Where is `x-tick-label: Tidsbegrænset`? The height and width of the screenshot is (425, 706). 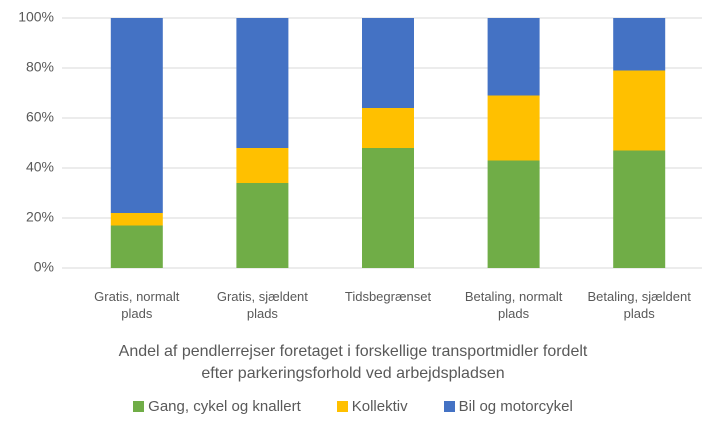
x-tick-label: Tidsbegrænset is located at coordinates (388, 296).